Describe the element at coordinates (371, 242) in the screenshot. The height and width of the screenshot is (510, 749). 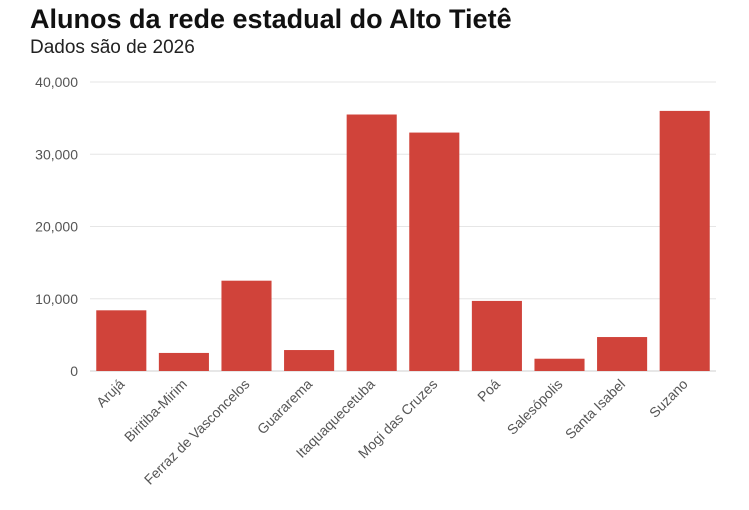
I see `bar-itaquaquecetuba` at that location.